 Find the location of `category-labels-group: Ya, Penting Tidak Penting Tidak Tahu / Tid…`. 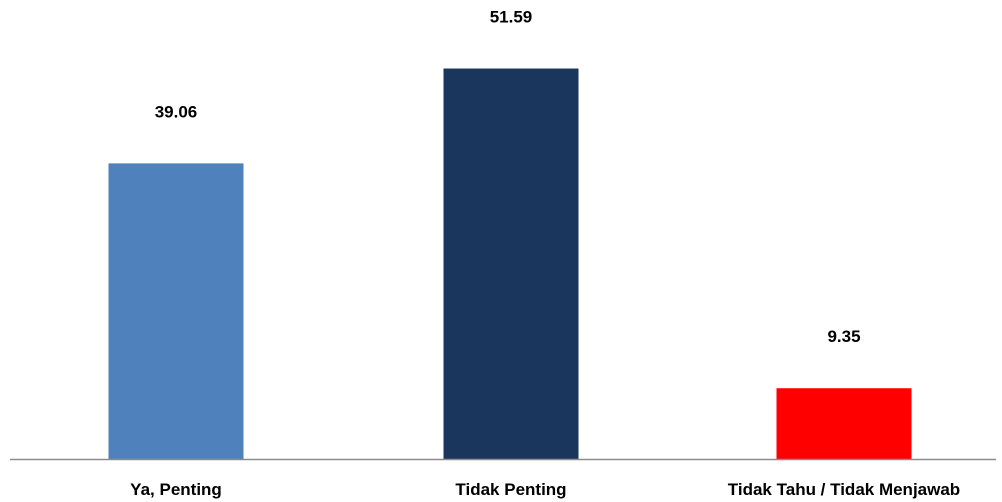

category-labels-group: Ya, Penting Tidak Penting Tidak Tahu / Tid… is located at coordinates (545, 489).